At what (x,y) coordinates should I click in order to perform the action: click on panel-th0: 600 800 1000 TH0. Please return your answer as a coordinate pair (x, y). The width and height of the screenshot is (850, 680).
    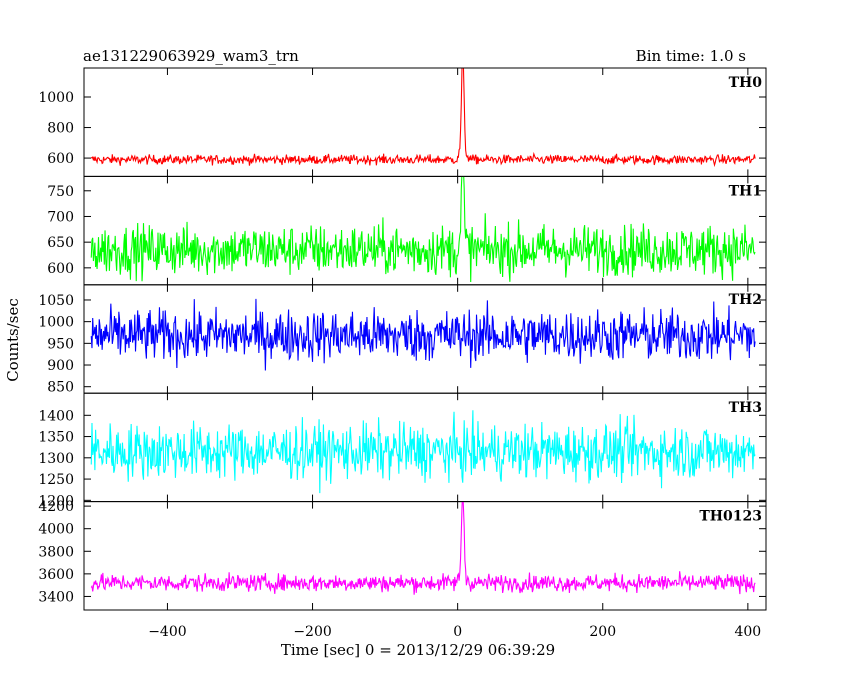
    Looking at the image, I should click on (402, 122).